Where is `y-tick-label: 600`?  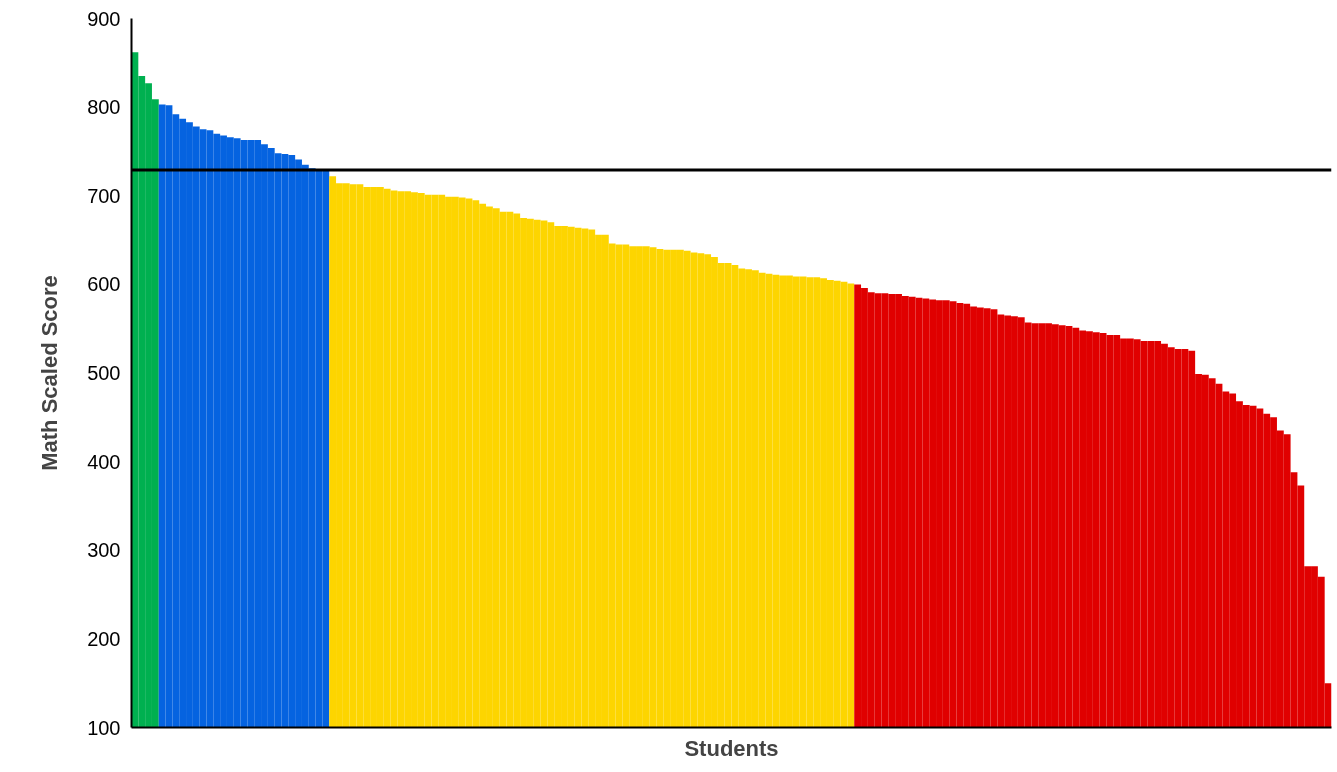
y-tick-label: 600 is located at coordinates (104, 284).